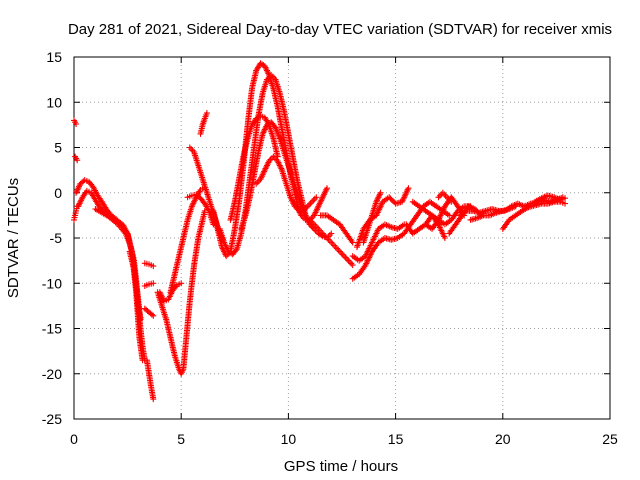  I want to click on x-tick-label: 0, so click(74, 439).